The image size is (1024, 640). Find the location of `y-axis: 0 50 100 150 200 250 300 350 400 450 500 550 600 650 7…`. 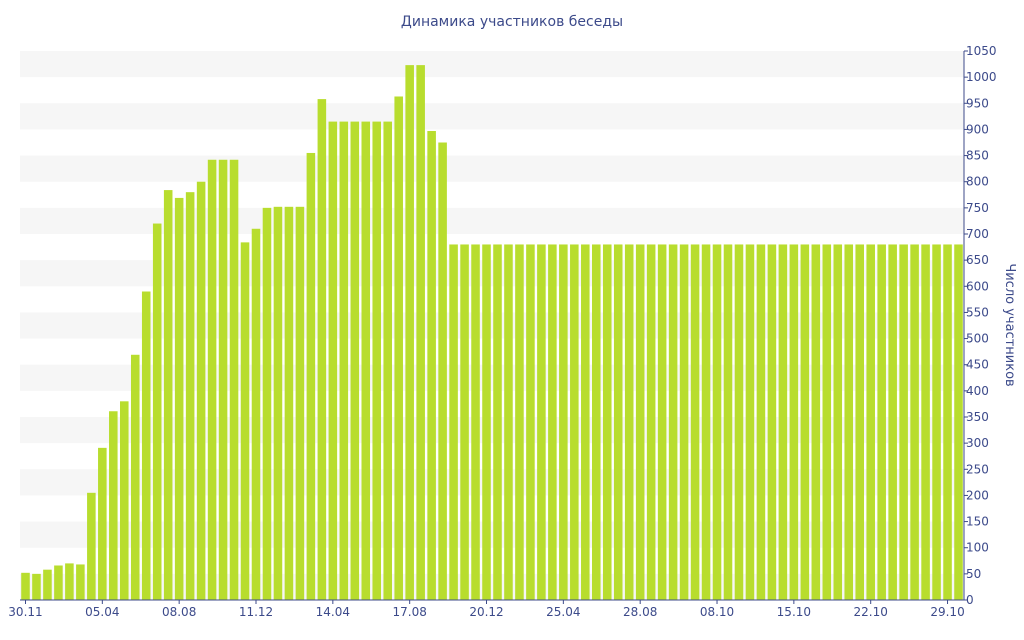

y-axis: 0 50 100 150 200 250 300 350 400 450 500 550 600 650 7… is located at coordinates (980, 325).